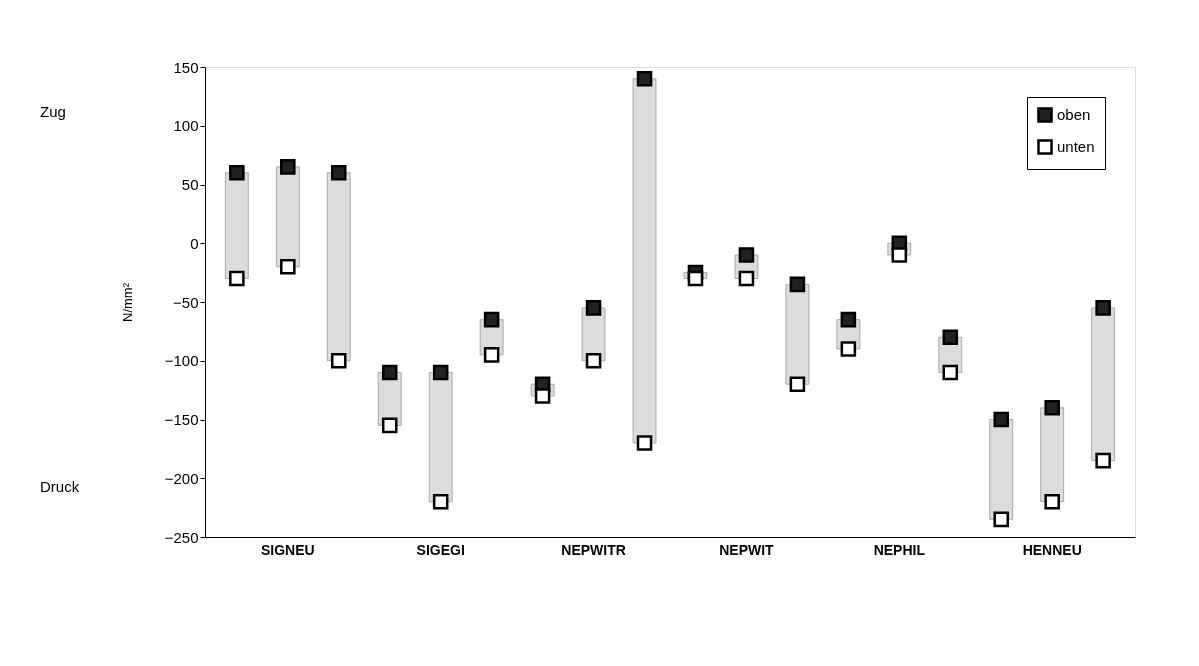  What do you see at coordinates (127, 302) in the screenshot?
I see `y-axis-title: N/mm²` at bounding box center [127, 302].